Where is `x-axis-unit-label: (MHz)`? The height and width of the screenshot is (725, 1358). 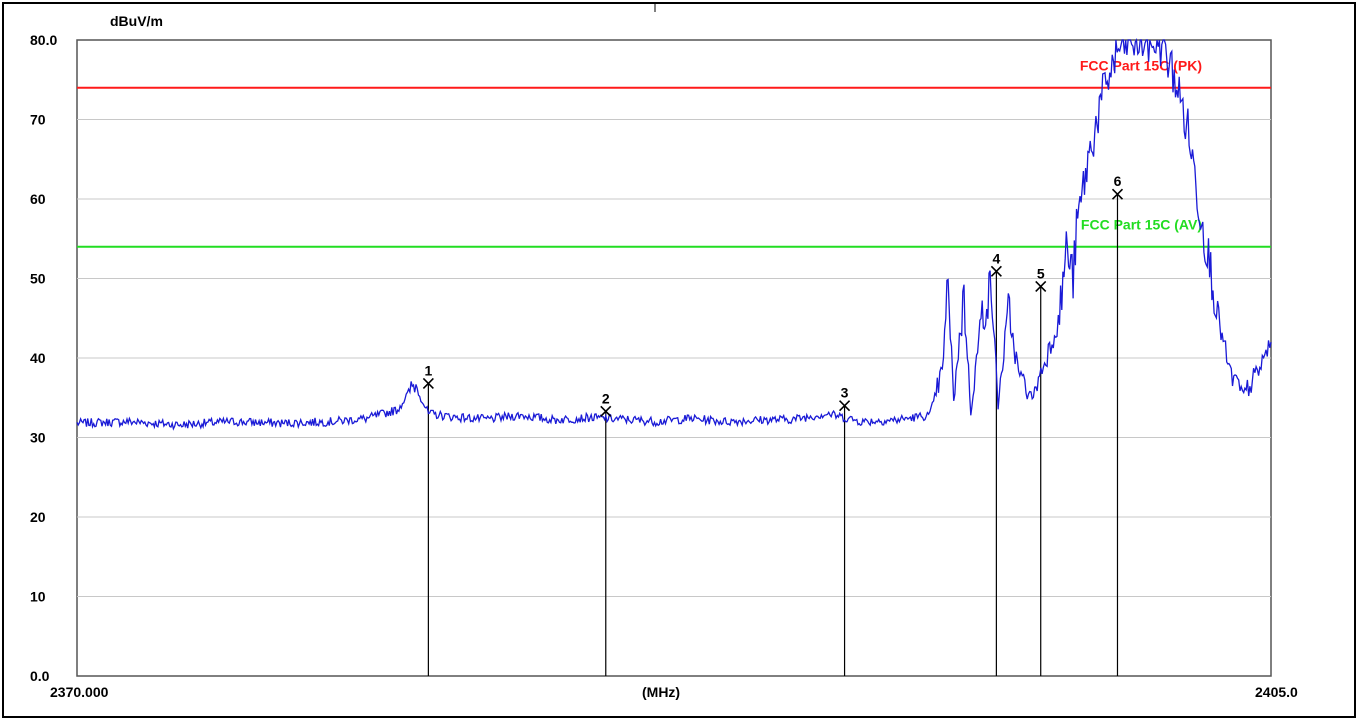
x-axis-unit-label: (MHz) is located at coordinates (661, 692).